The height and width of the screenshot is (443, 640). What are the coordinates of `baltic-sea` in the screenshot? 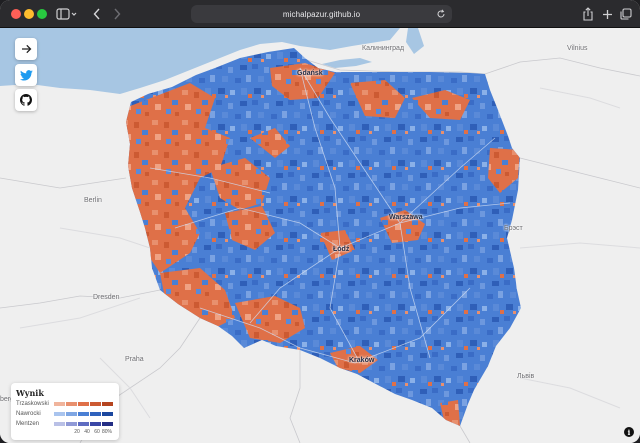 It's located at (200, 61).